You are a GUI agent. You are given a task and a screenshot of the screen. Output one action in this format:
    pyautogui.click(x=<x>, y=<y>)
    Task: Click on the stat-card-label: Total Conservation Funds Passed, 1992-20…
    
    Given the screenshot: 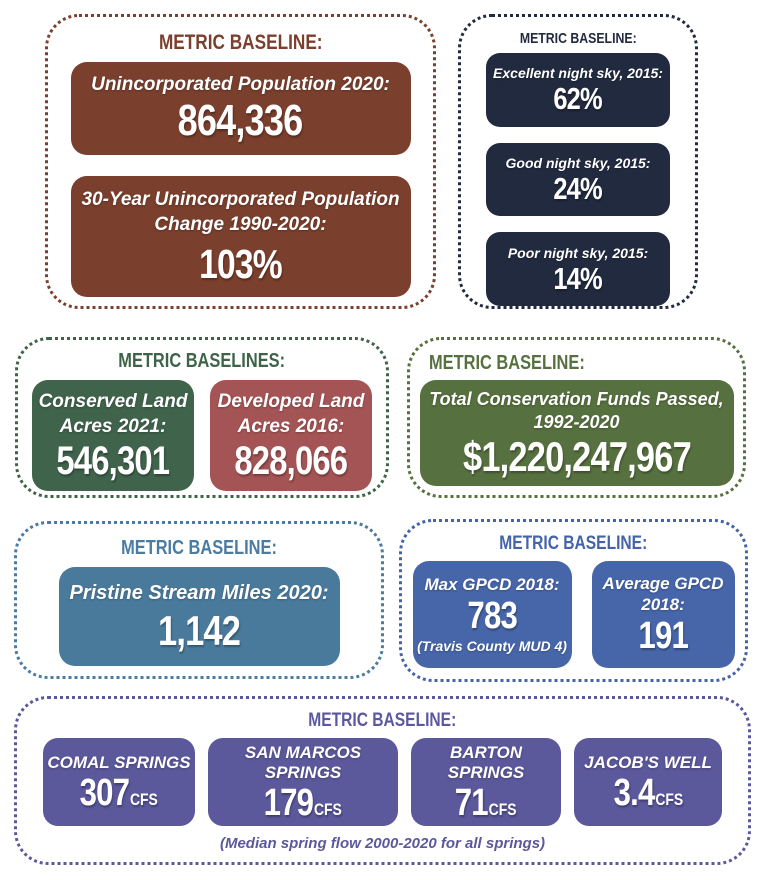 What is the action you would take?
    pyautogui.click(x=576, y=410)
    